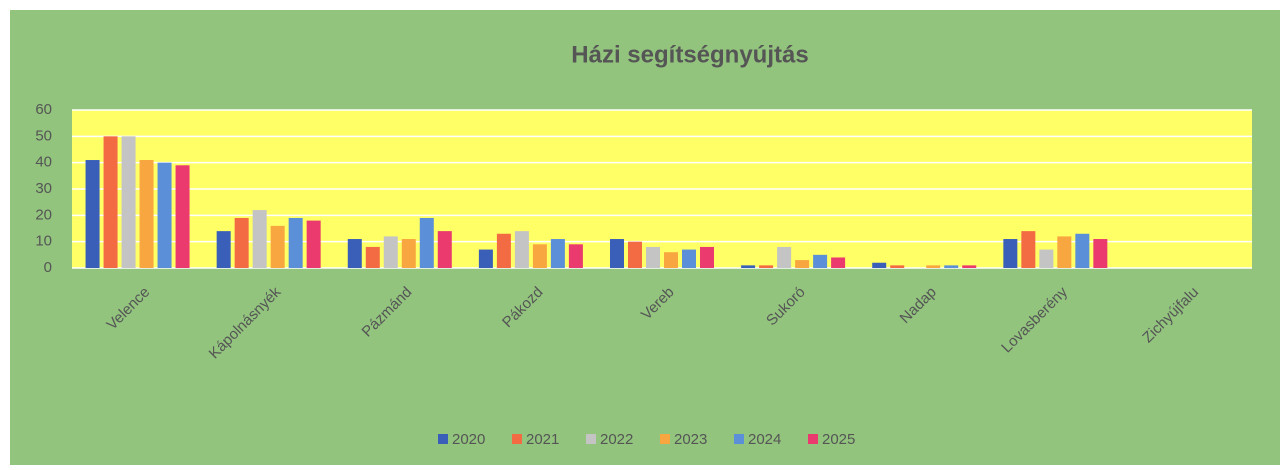 The height and width of the screenshot is (470, 1287). What do you see at coordinates (43, 135) in the screenshot?
I see `y-tick-label: 50` at bounding box center [43, 135].